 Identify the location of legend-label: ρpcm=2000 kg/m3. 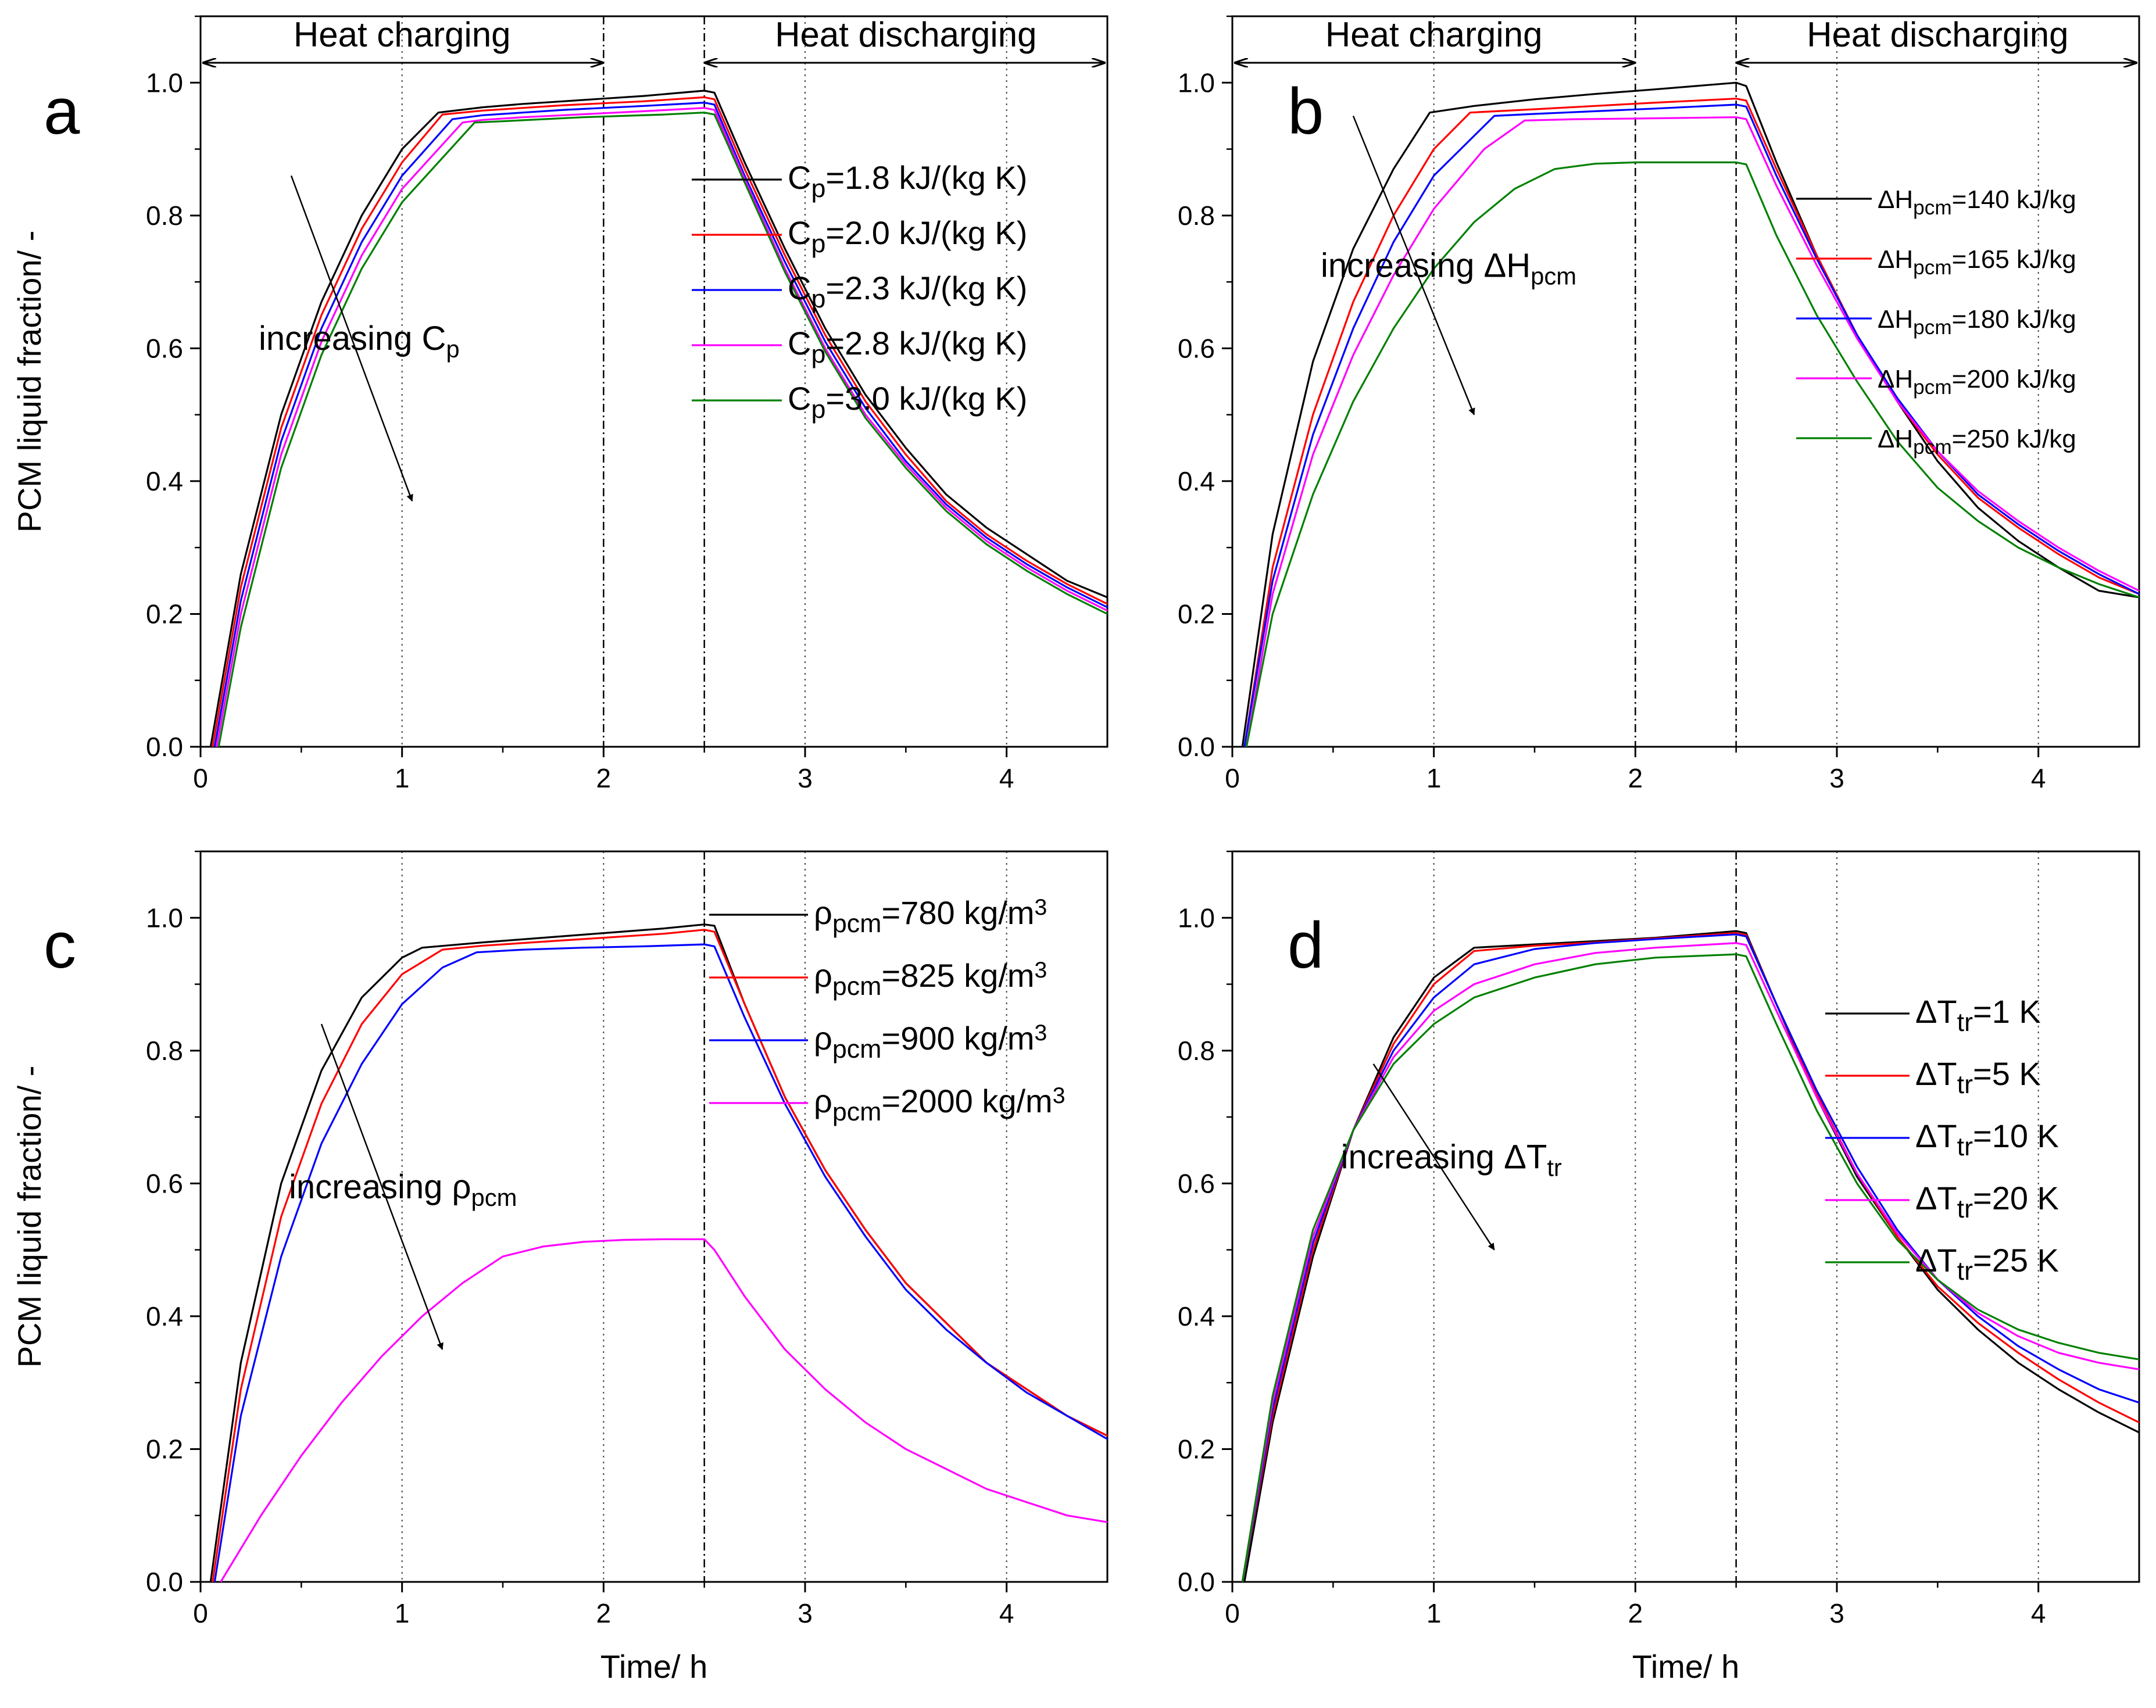
(940, 1104).